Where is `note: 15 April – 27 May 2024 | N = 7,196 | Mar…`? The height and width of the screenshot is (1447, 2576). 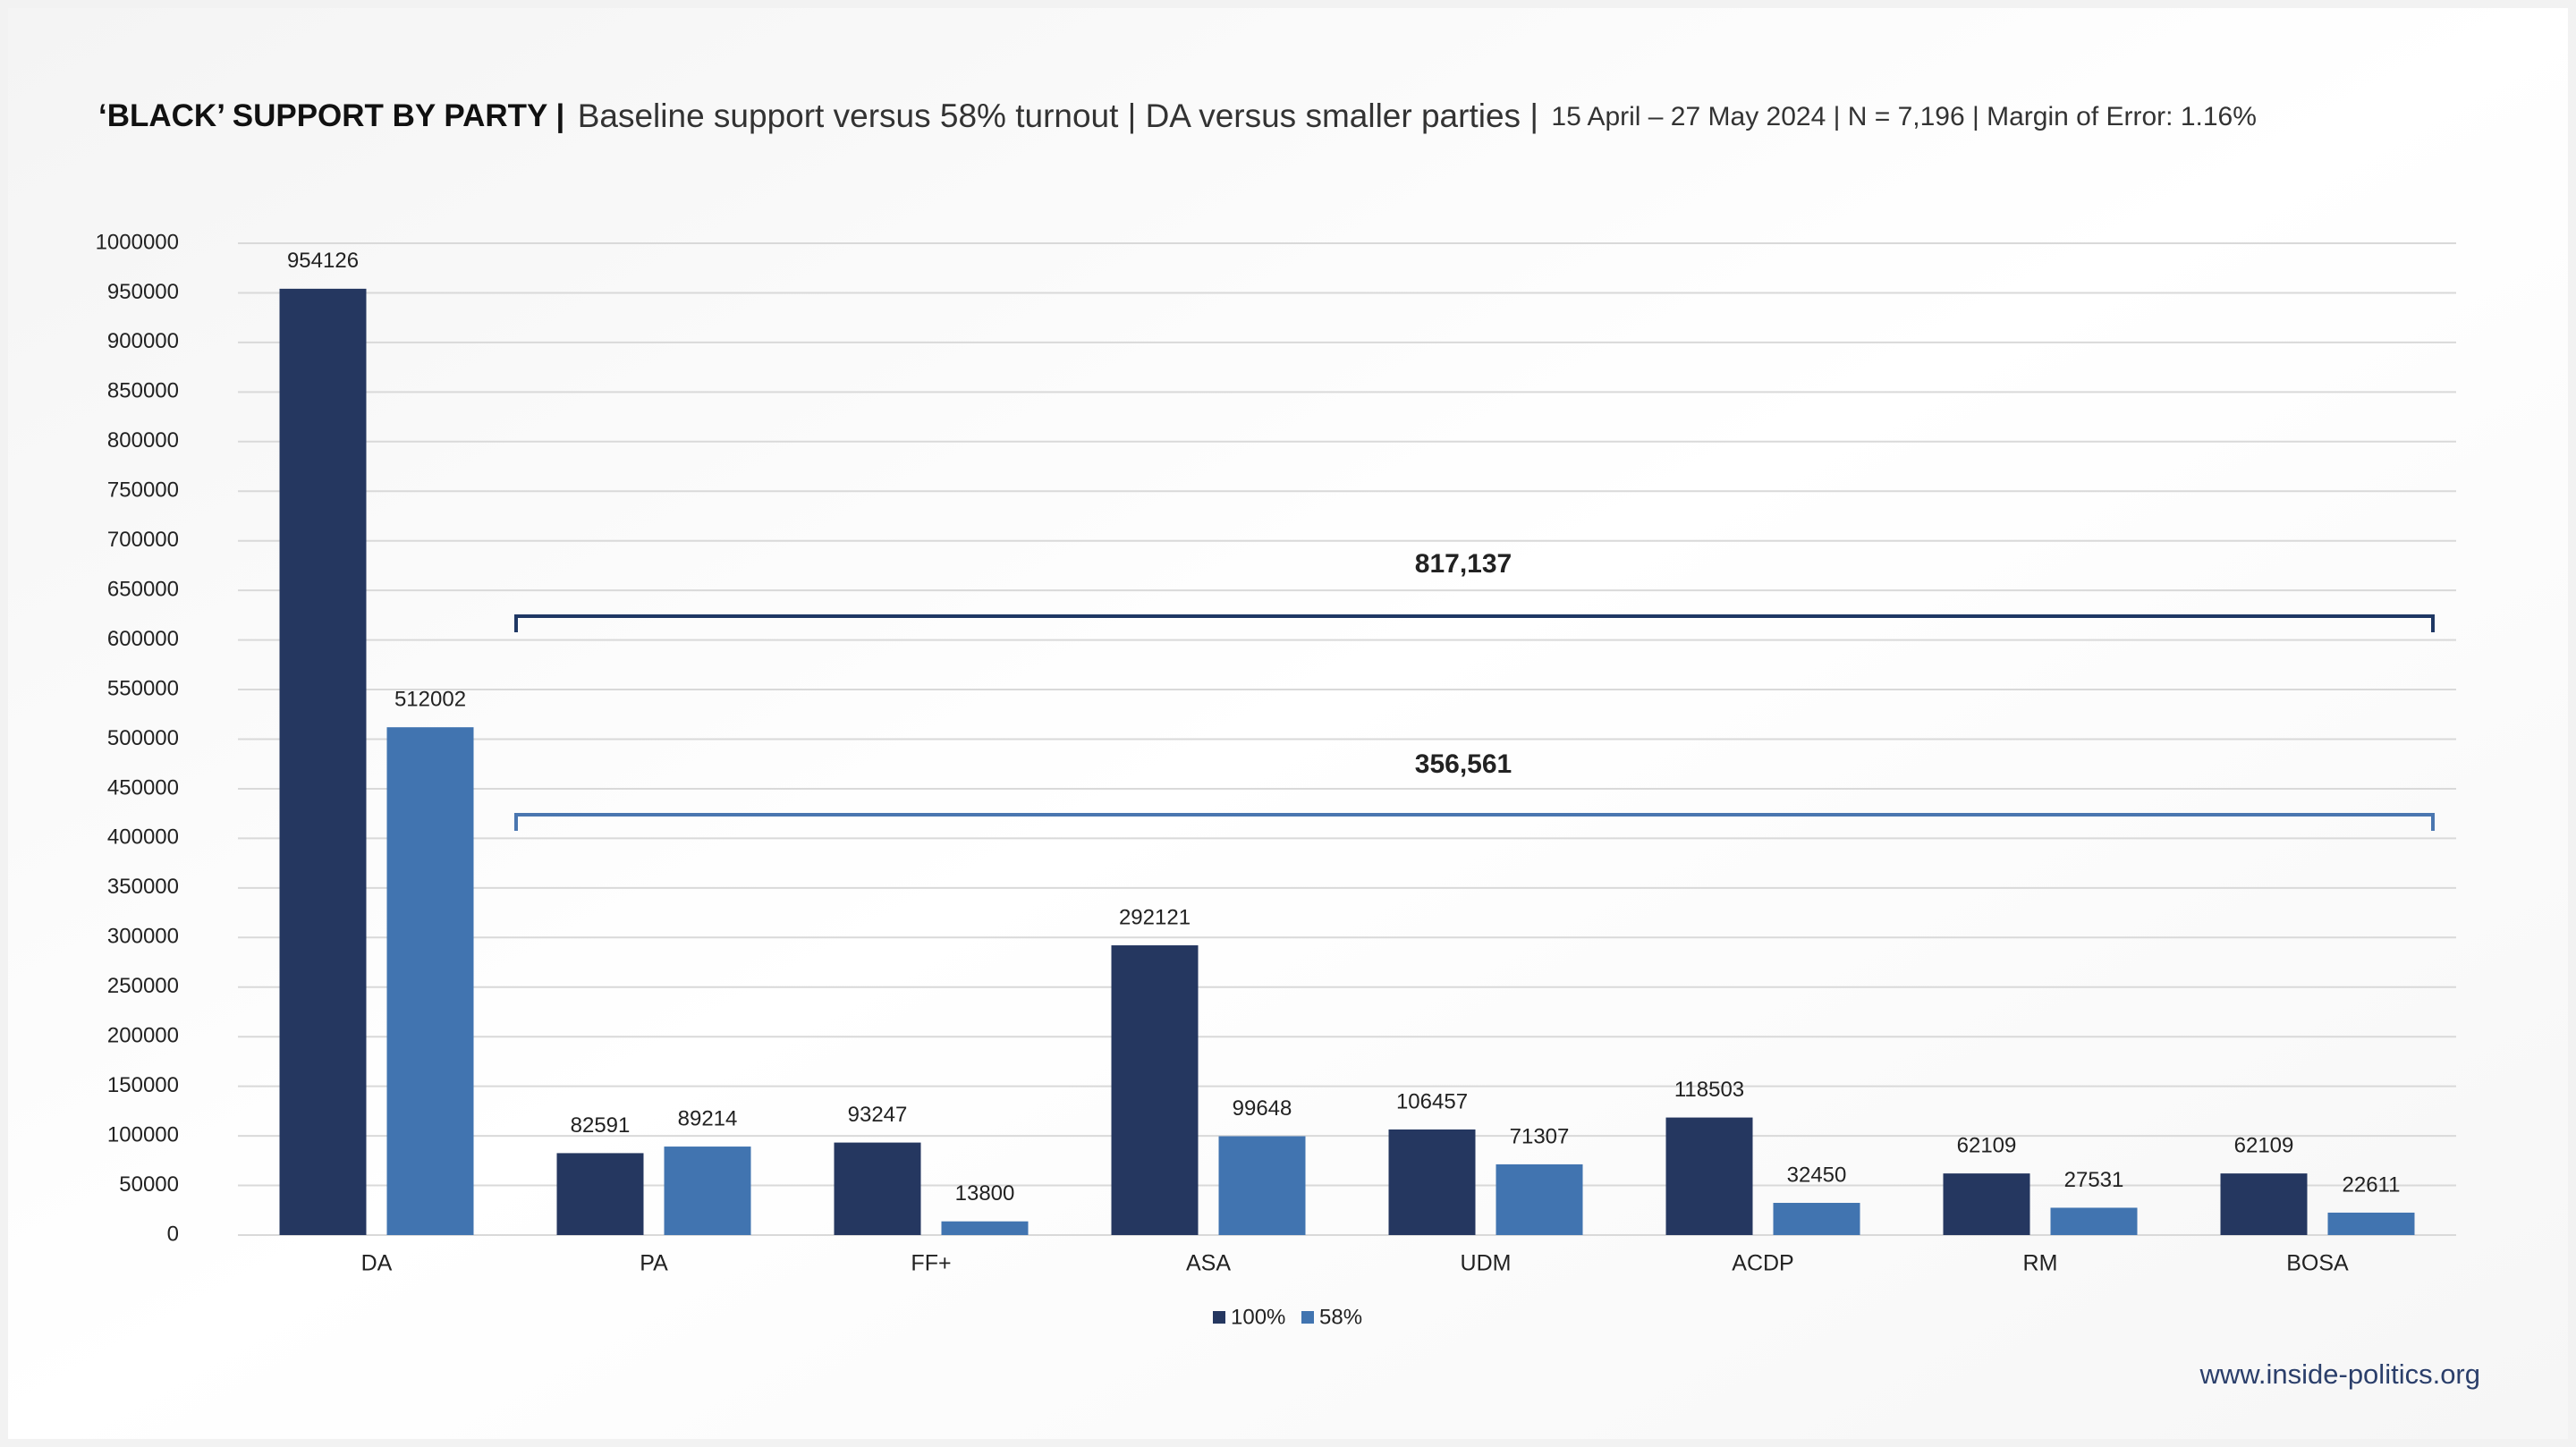 note: 15 April – 27 May 2024 | N = 7,196 | Mar… is located at coordinates (1904, 116).